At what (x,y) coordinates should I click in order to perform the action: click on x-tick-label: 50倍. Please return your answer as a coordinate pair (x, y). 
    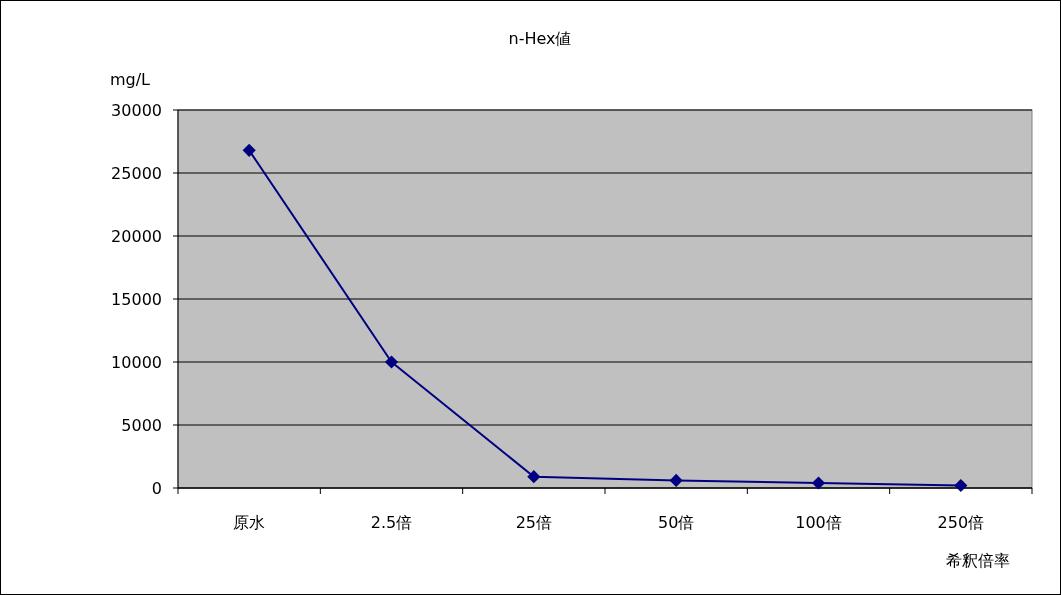
    Looking at the image, I should click on (676, 522).